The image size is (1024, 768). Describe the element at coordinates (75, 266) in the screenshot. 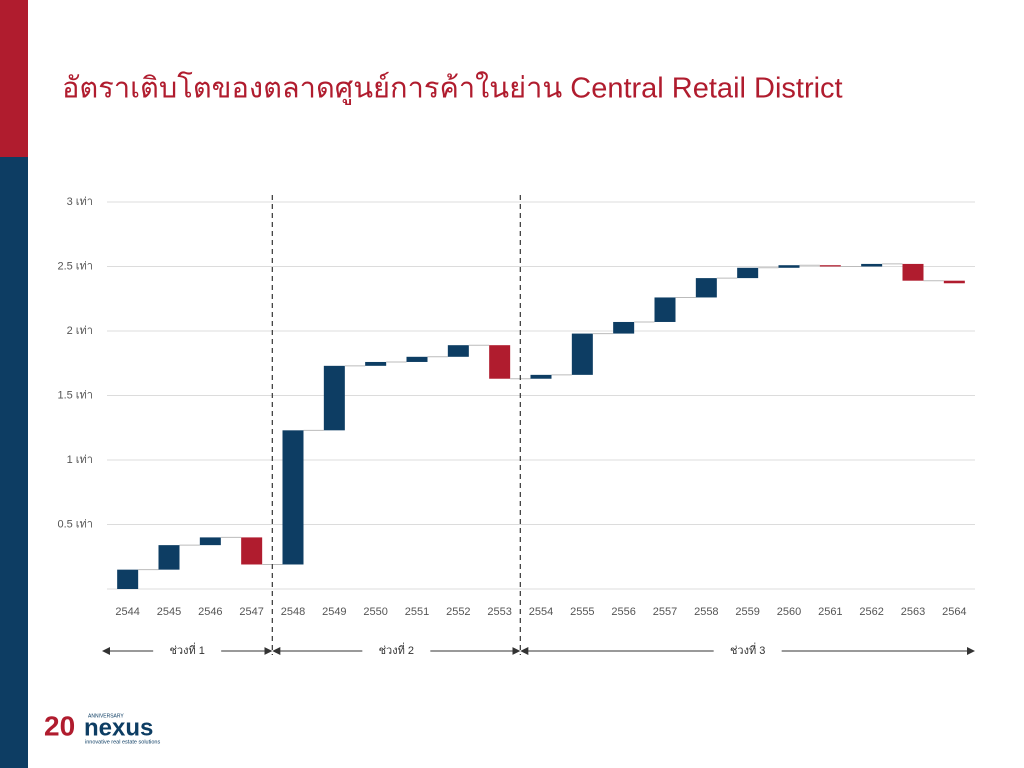

I see `y-tick-label: 2.5 เท่า` at that location.